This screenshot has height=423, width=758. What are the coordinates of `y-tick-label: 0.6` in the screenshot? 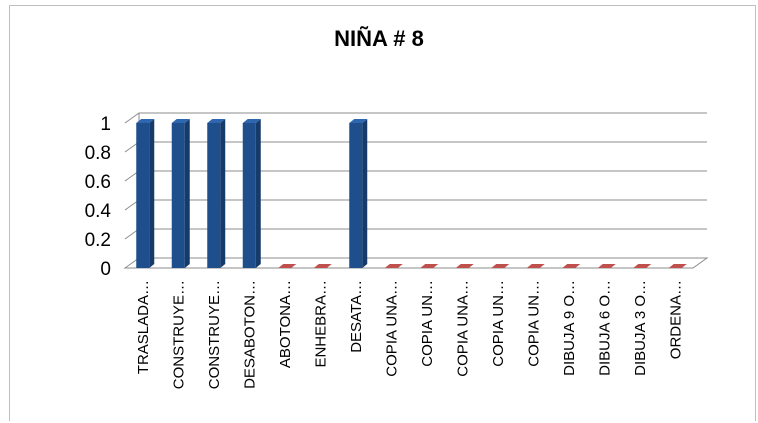 It's located at (98, 182).